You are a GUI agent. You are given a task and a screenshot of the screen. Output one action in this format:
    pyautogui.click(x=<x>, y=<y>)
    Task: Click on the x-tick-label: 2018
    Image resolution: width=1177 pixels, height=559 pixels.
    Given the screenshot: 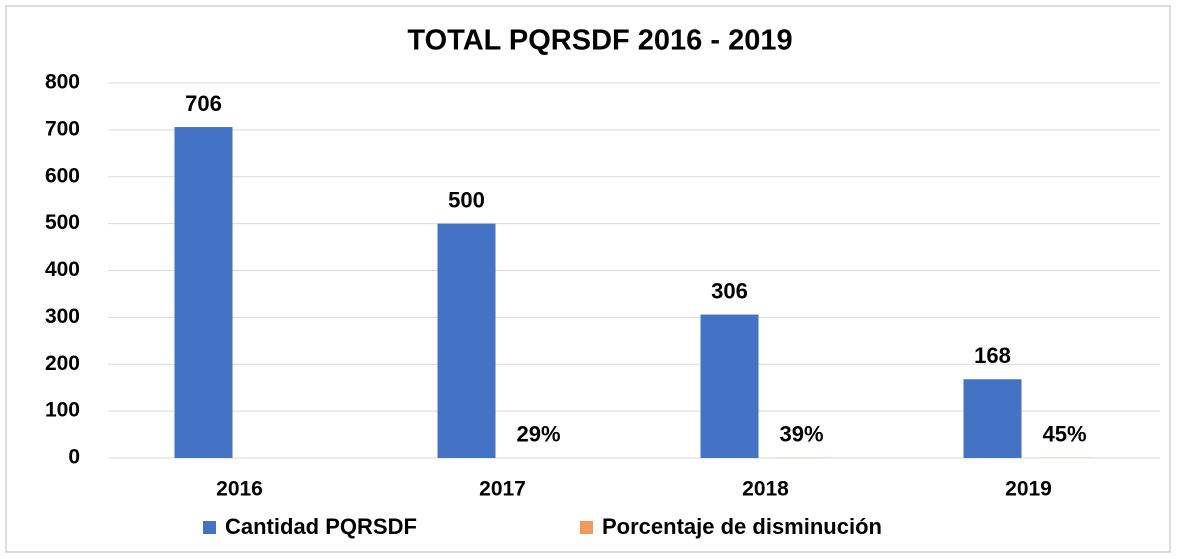 What is the action you would take?
    pyautogui.click(x=765, y=489)
    